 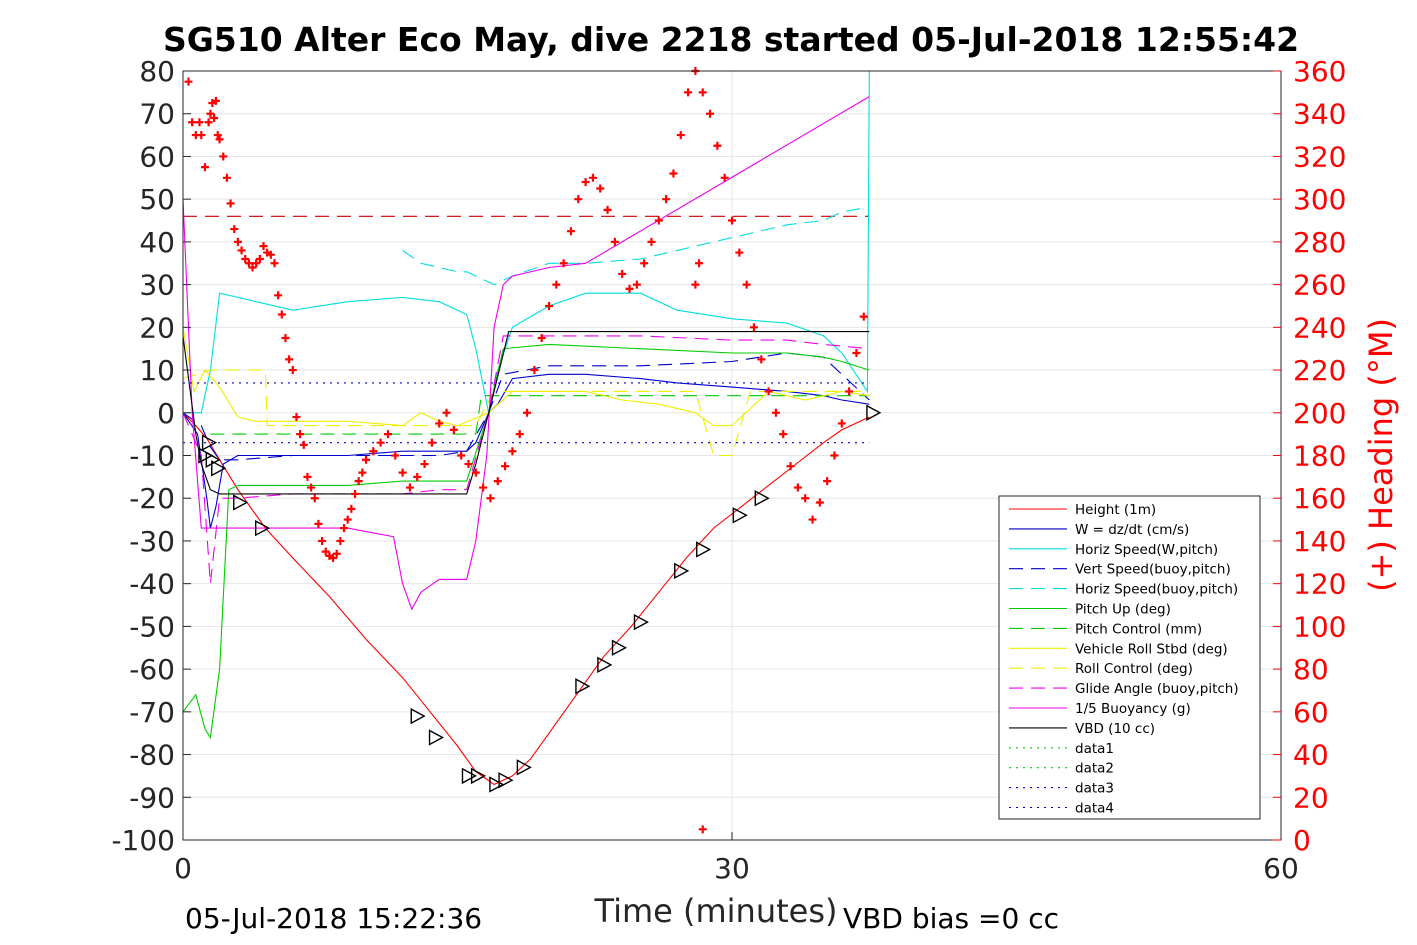 I want to click on x-axis-label: Time (minutes), so click(x=716, y=911).